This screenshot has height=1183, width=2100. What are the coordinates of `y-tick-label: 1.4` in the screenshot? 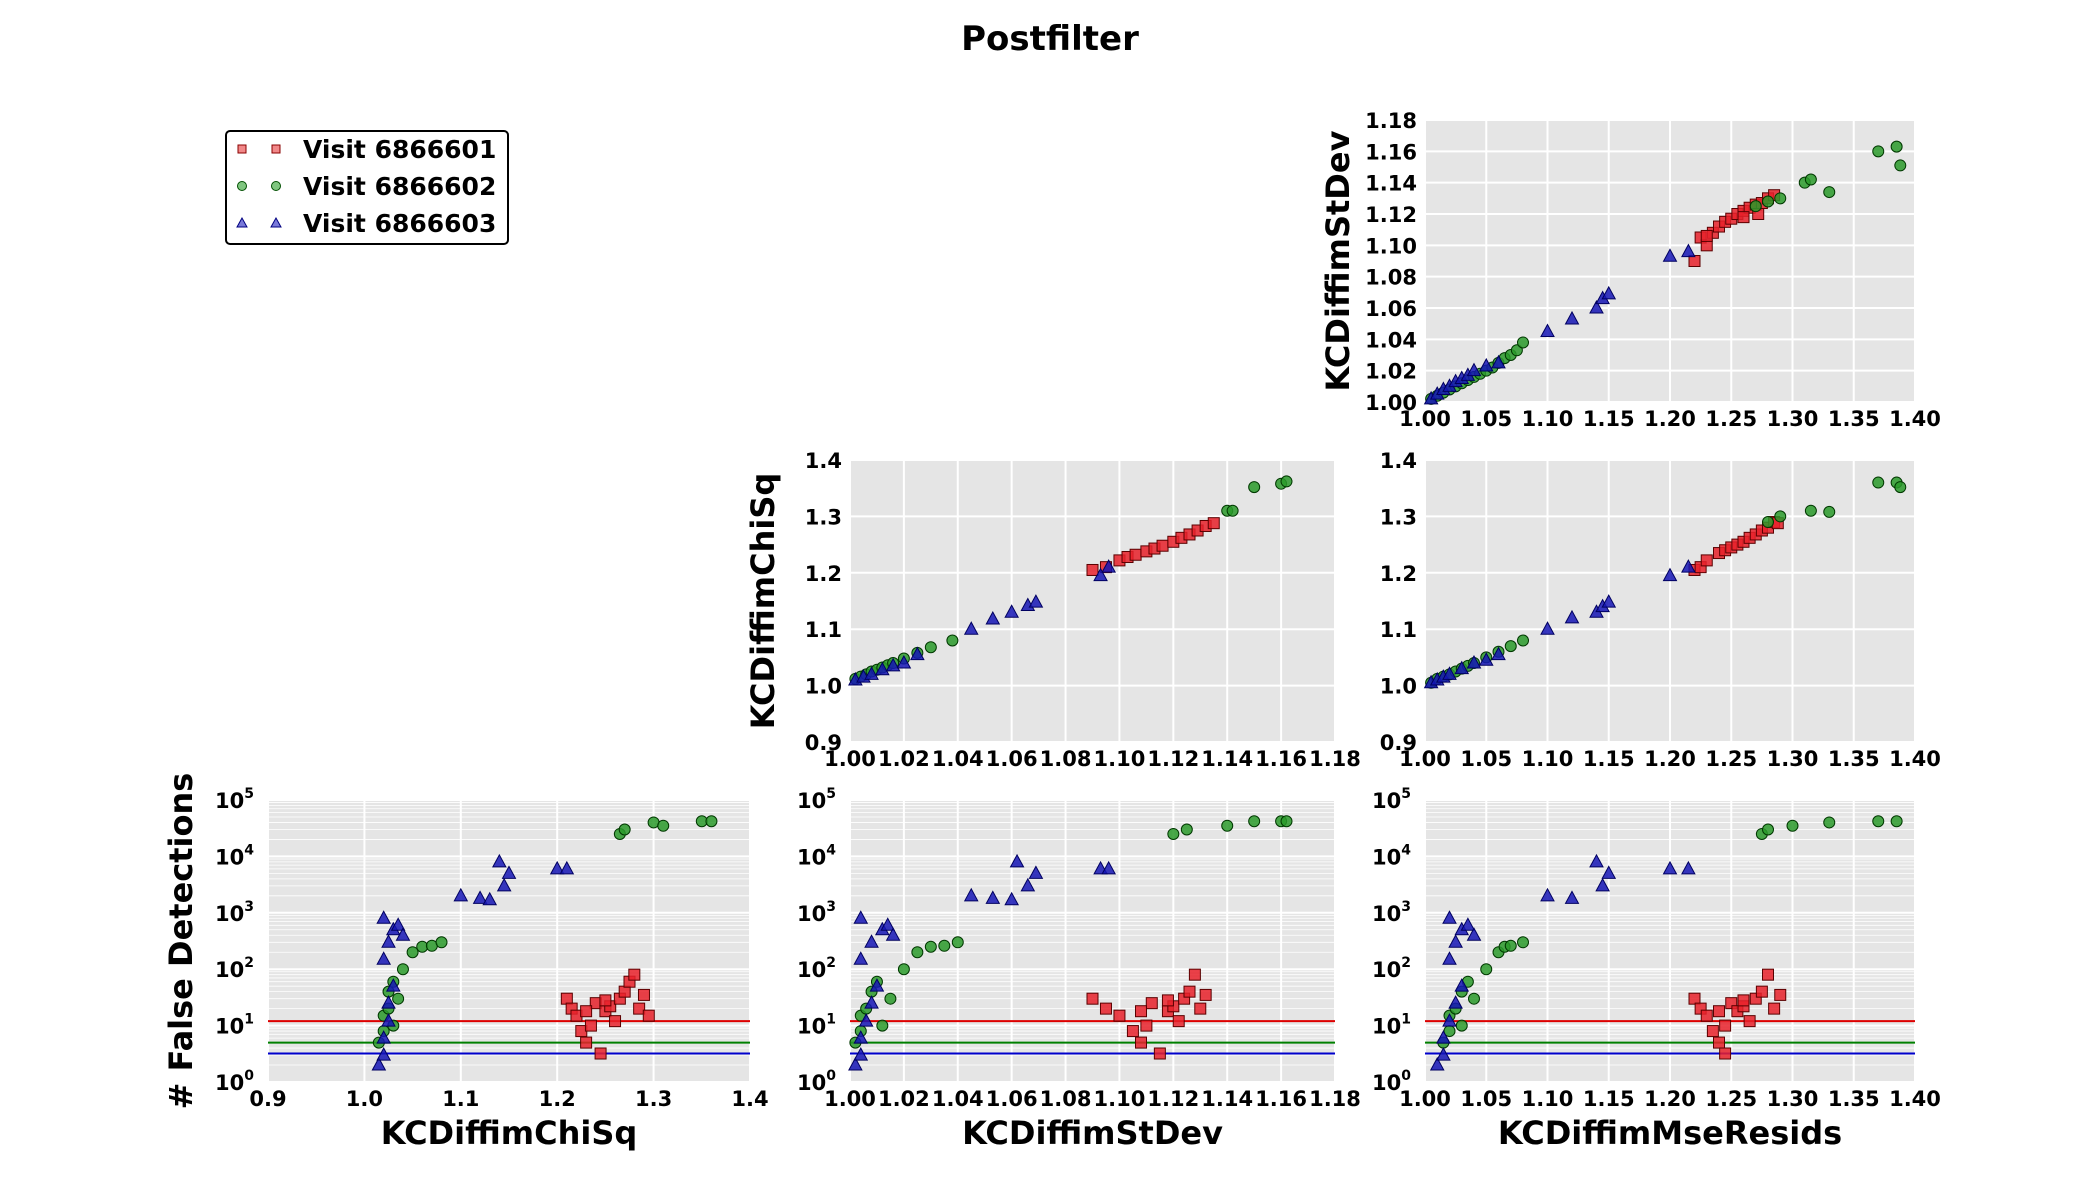 It's located at (823, 461).